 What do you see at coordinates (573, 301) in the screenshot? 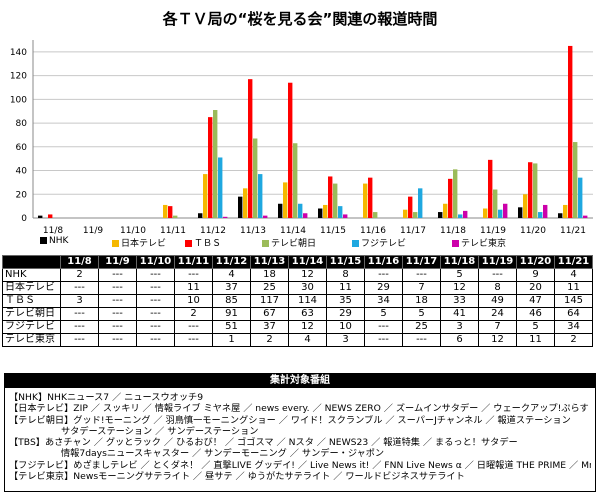
I see `table-cell: 145` at bounding box center [573, 301].